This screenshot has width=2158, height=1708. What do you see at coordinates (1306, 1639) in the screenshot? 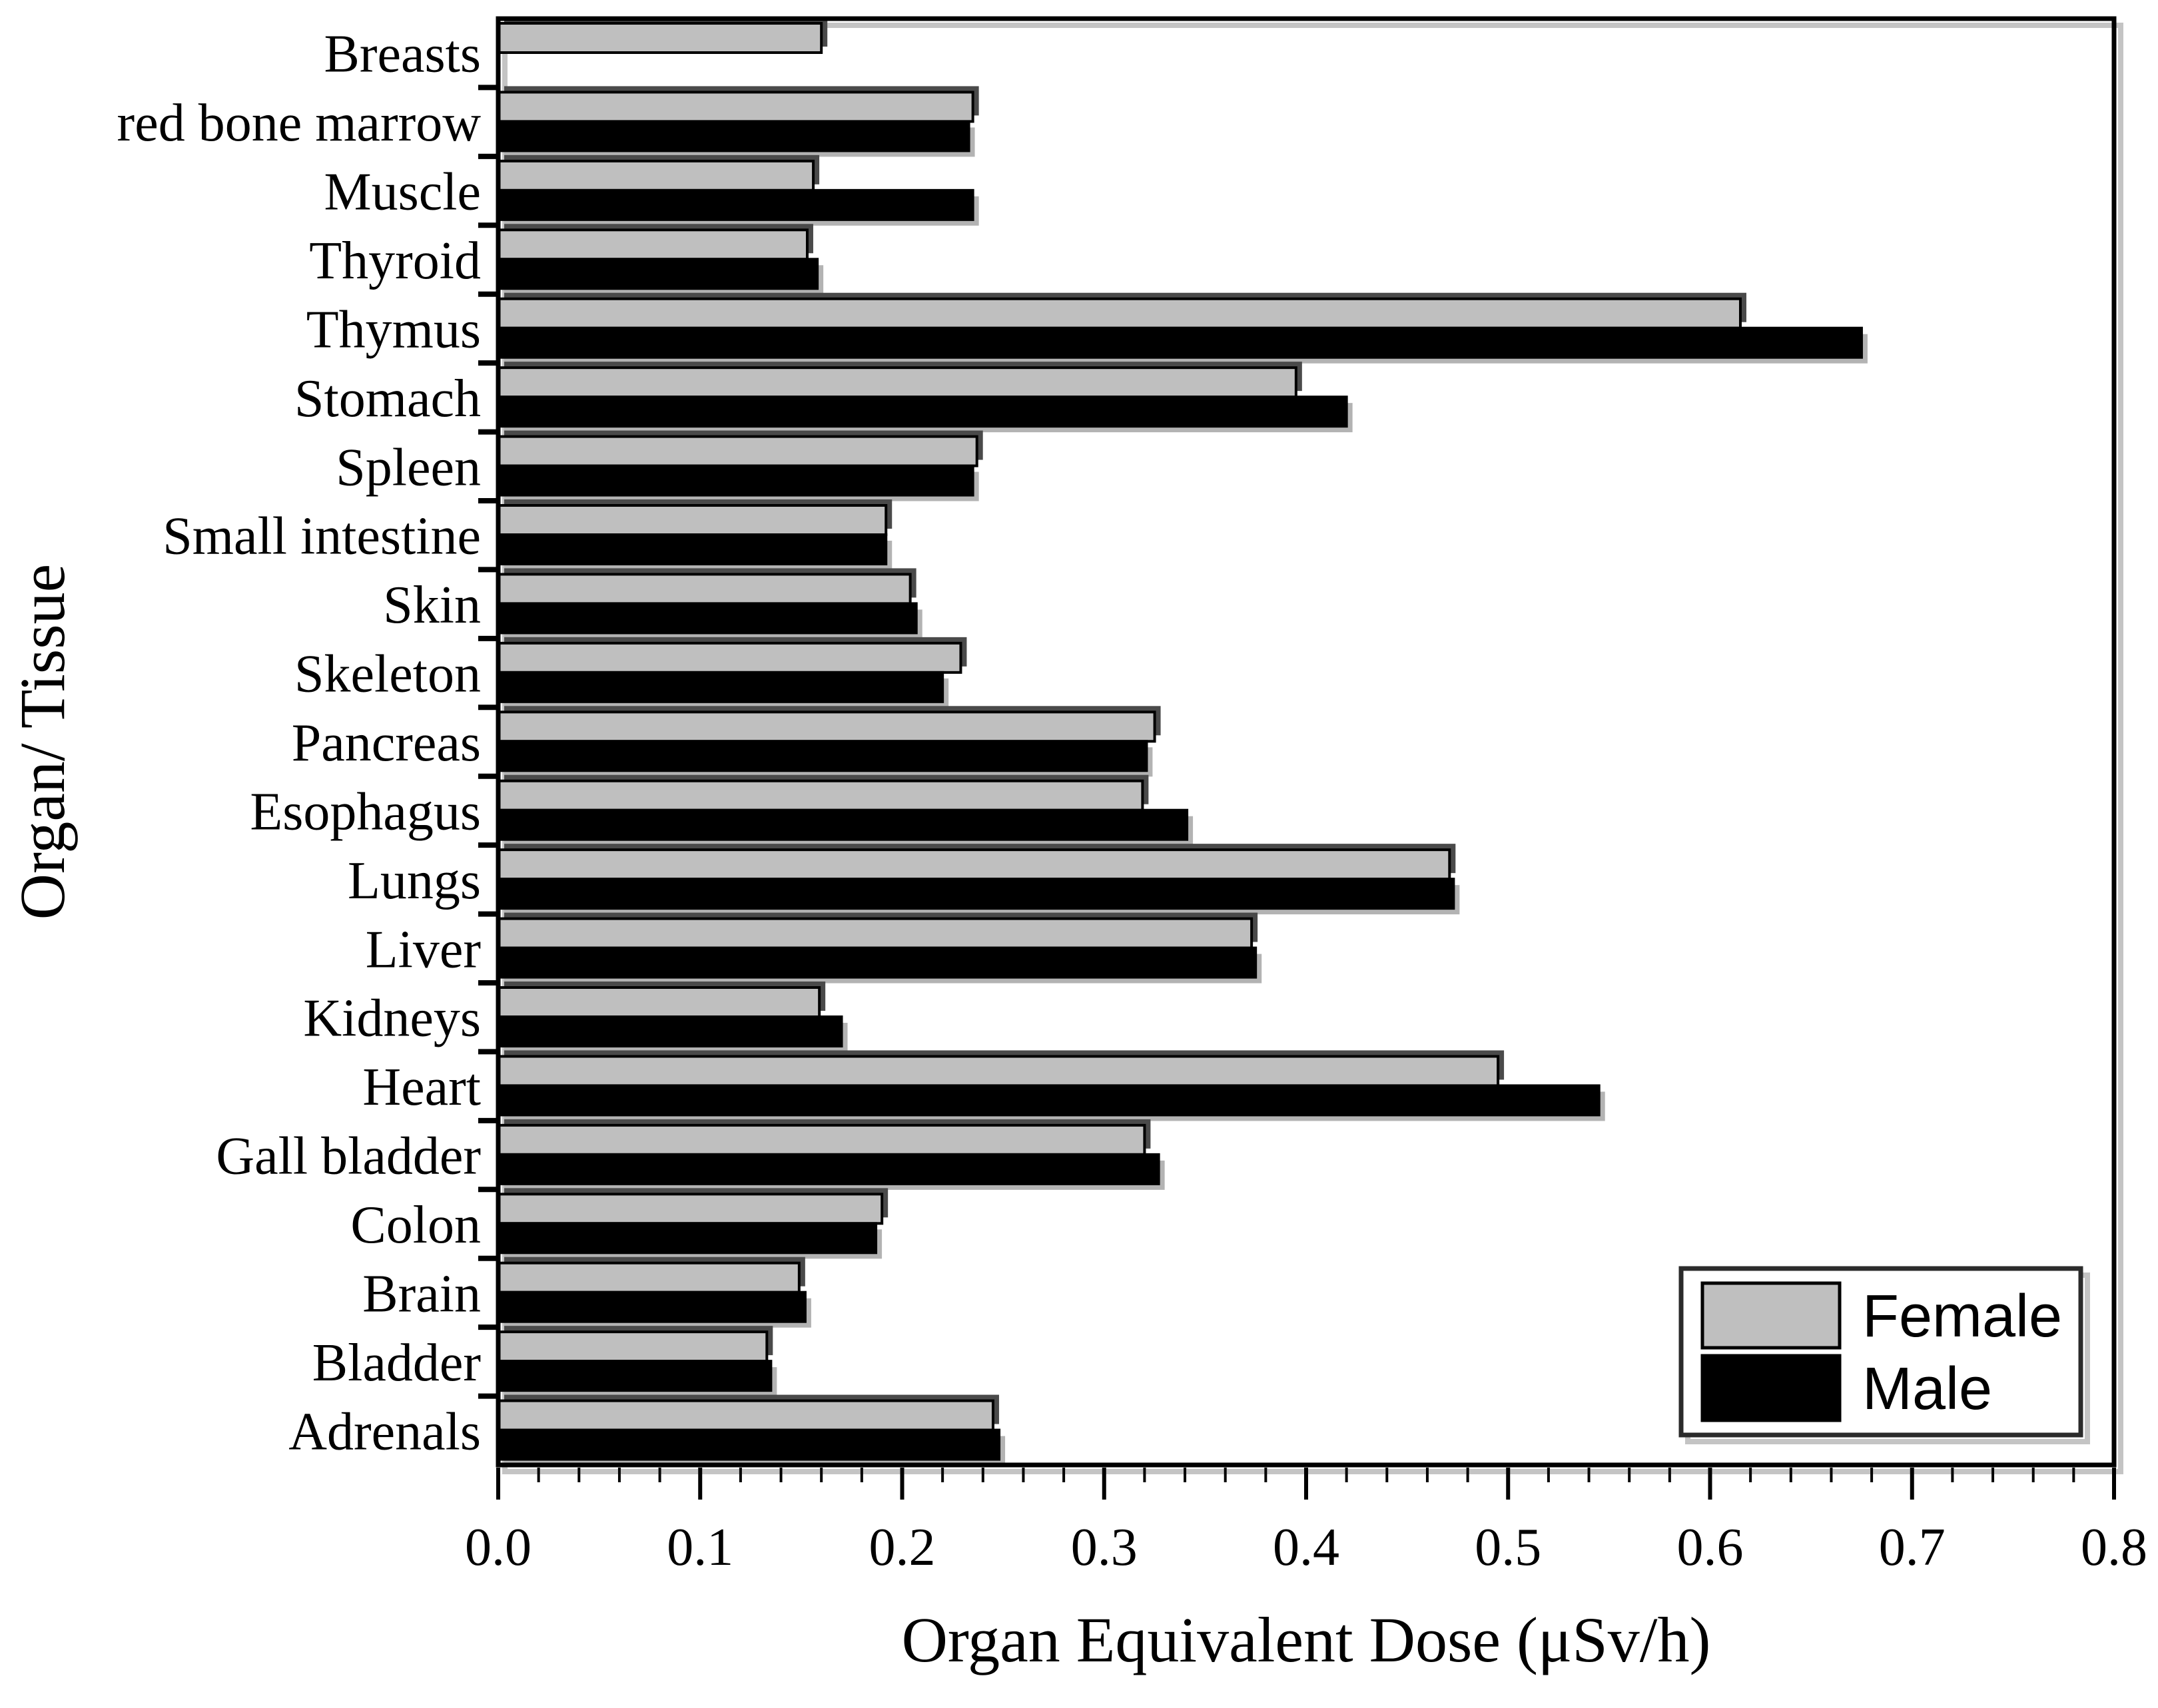
I see `x-axis-title: Organ Equivalent Dose (μSv/h)` at bounding box center [1306, 1639].